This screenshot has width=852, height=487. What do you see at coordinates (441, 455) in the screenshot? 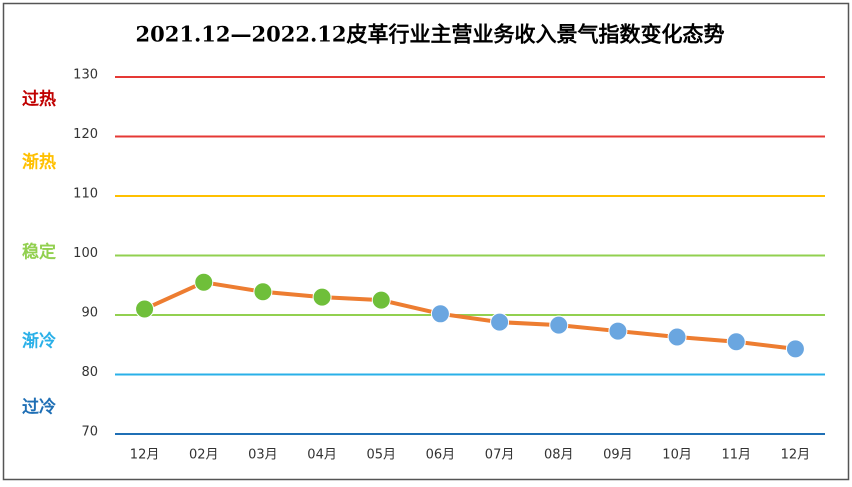
I see `x-tick-label: 06月` at bounding box center [441, 455].